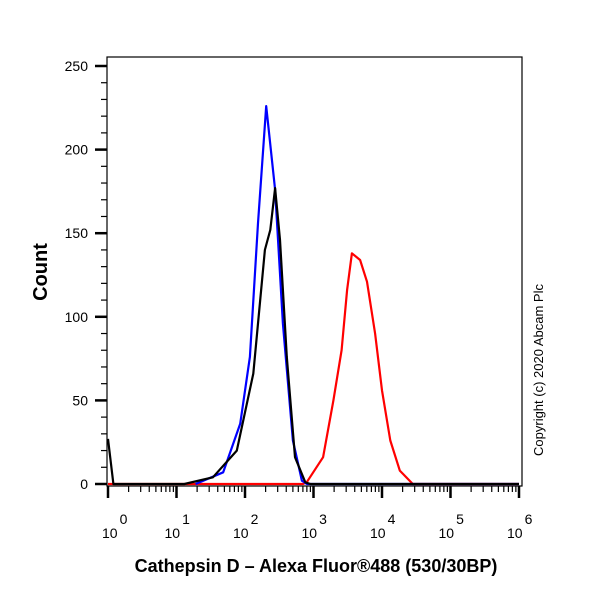 The width and height of the screenshot is (600, 600). I want to click on x-tick-label: 10¹, so click(178, 526).